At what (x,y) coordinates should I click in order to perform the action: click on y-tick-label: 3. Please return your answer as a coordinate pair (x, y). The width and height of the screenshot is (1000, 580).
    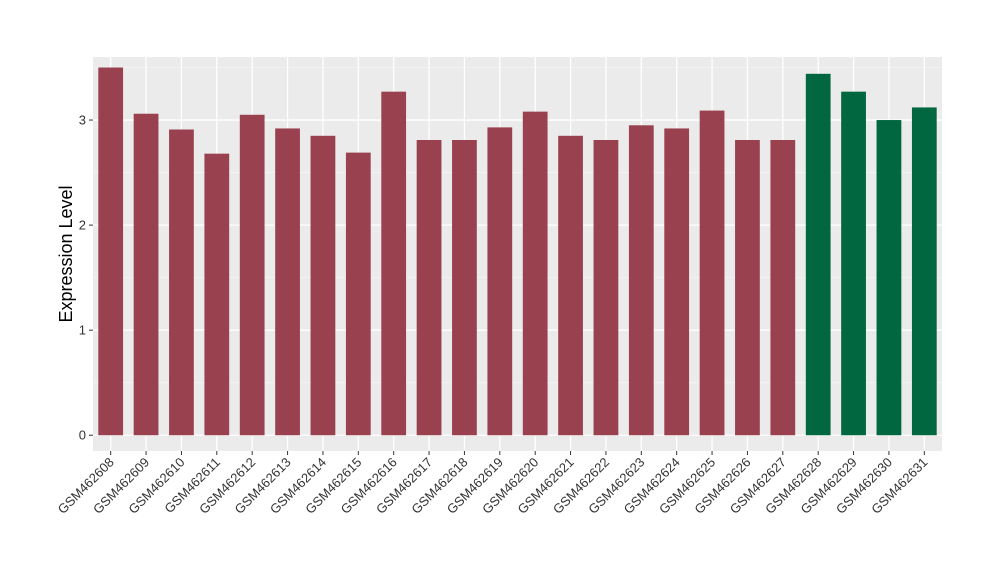
    Looking at the image, I should click on (82, 120).